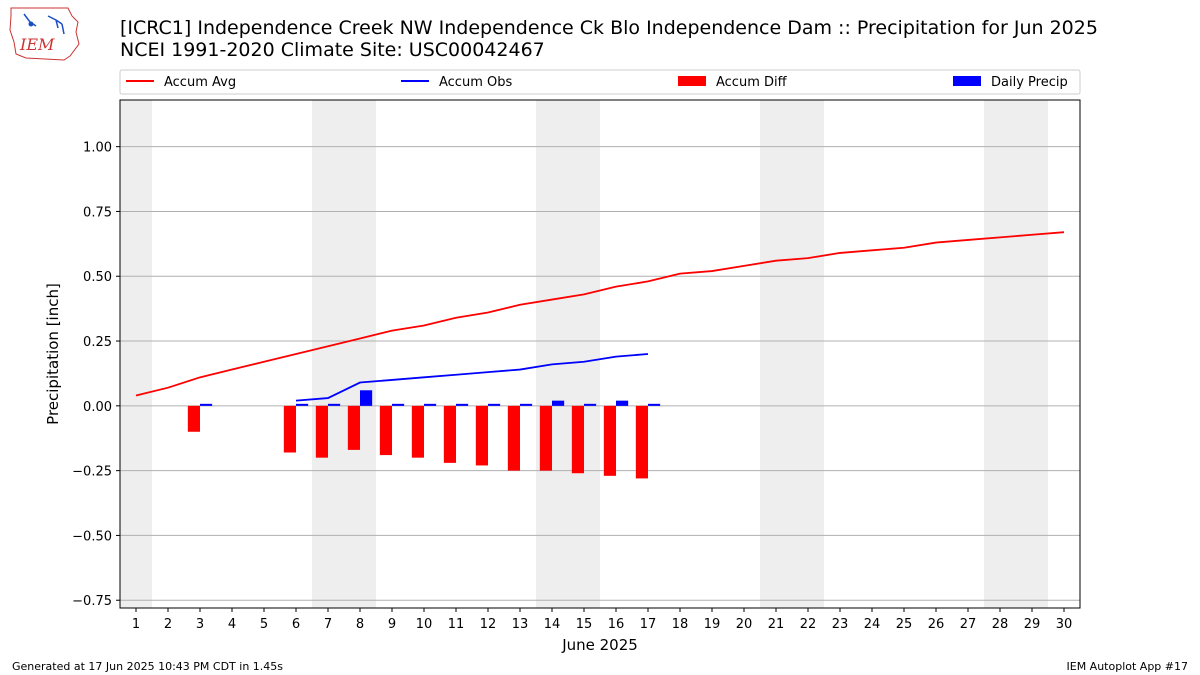  What do you see at coordinates (692, 81) in the screenshot?
I see `legend-accum-diff-swatch` at bounding box center [692, 81].